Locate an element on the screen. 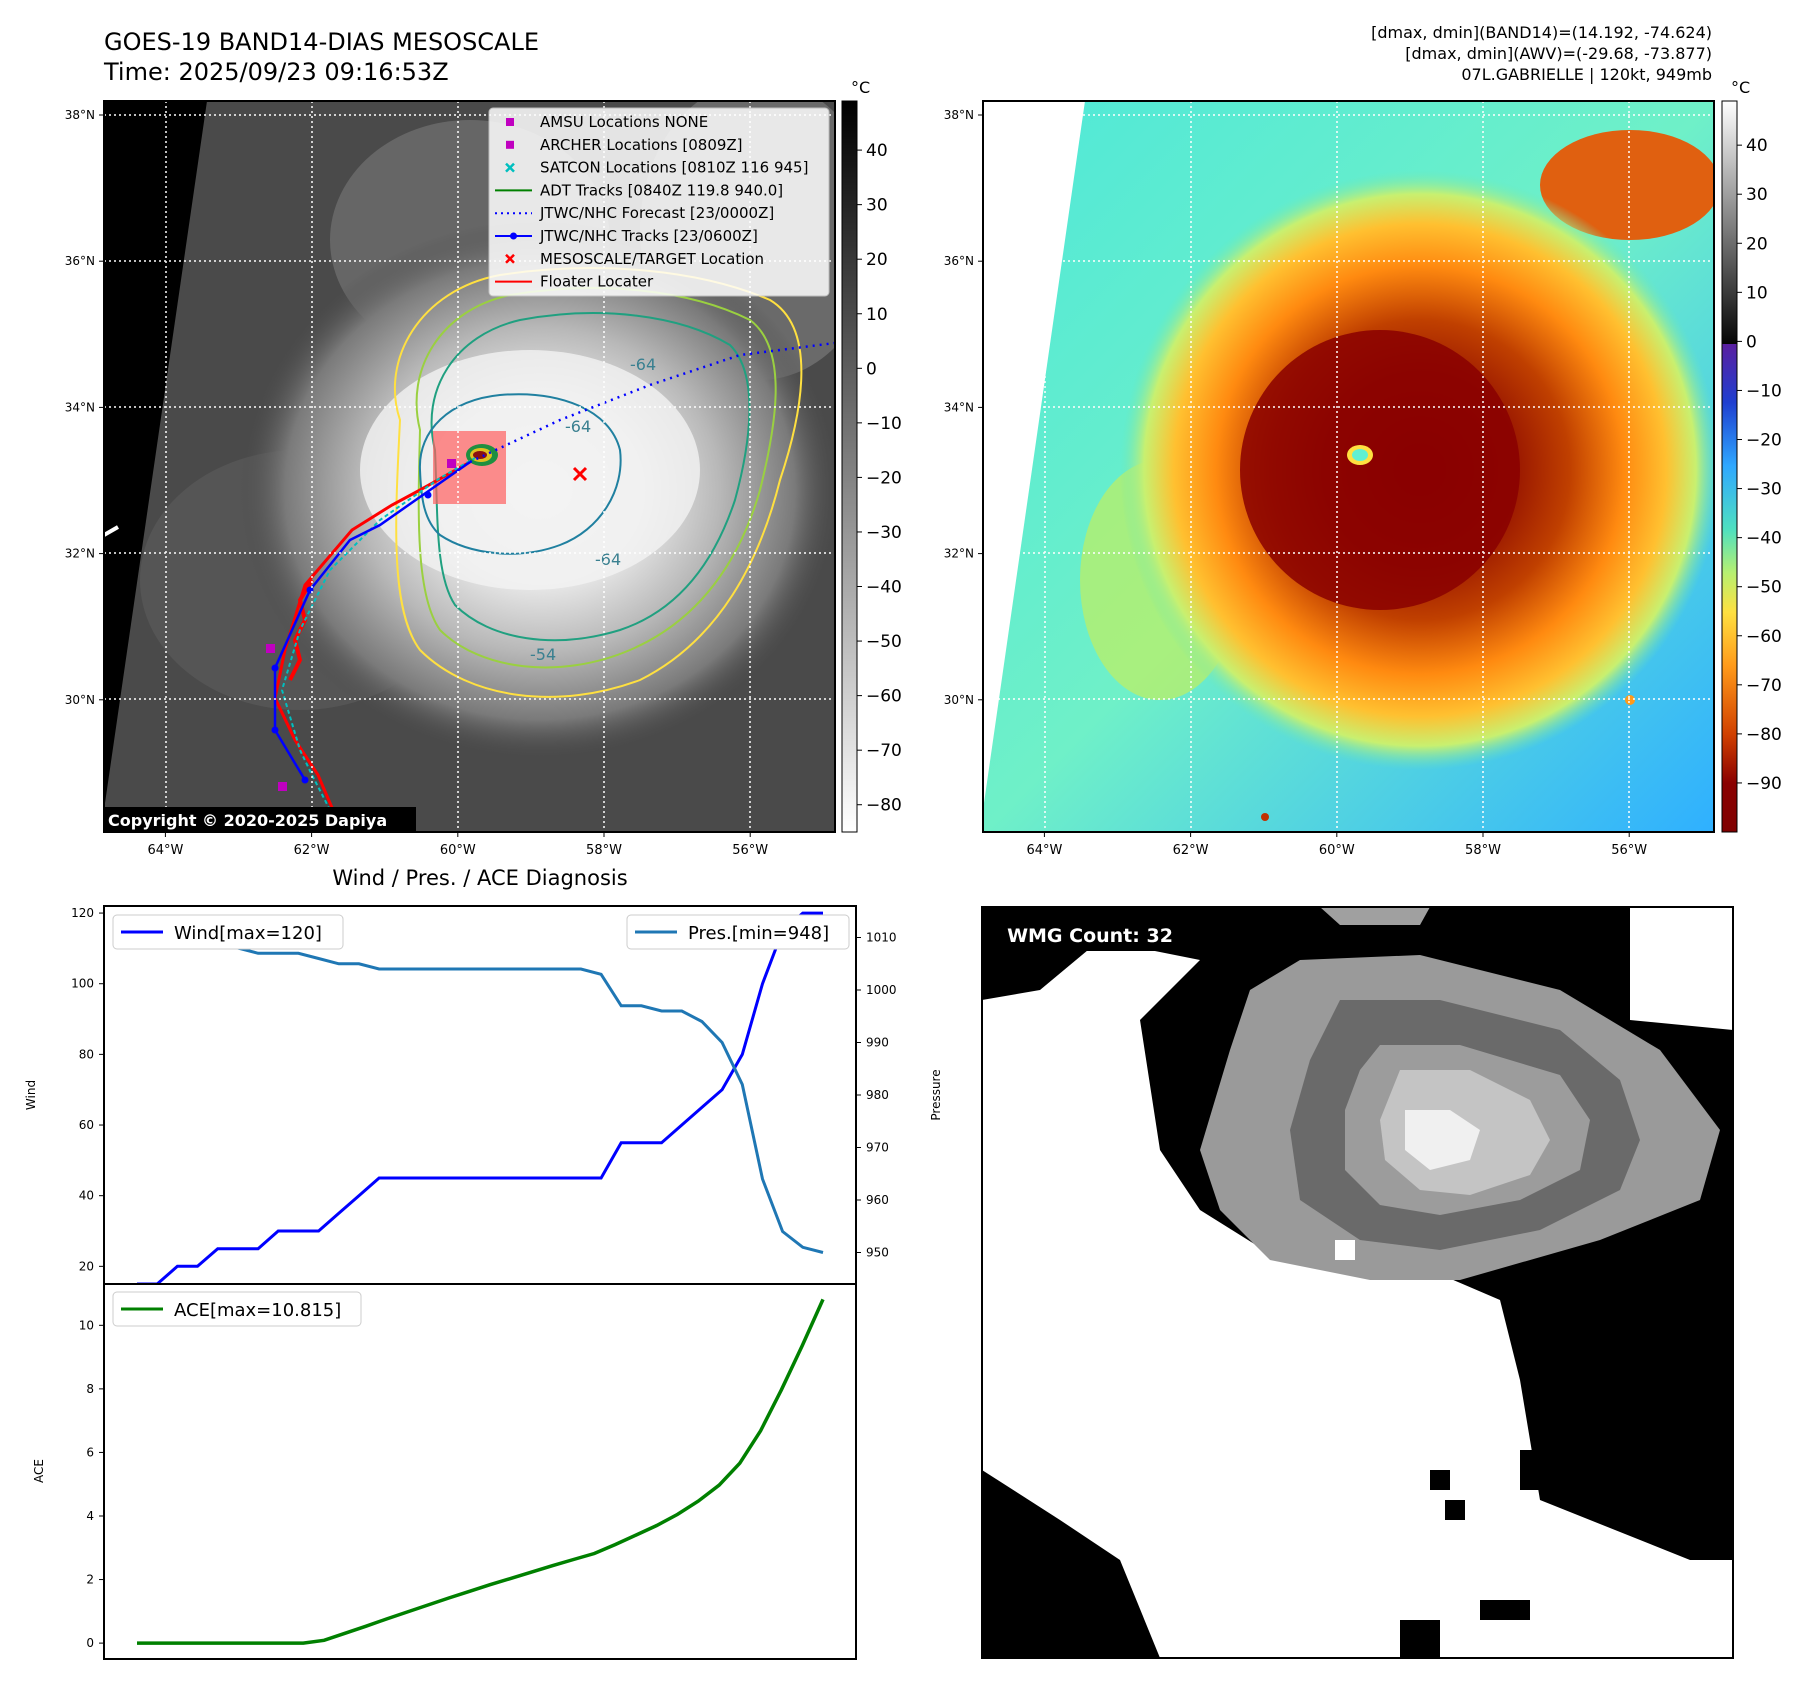  map1-contour-teal is located at coordinates (590, 477).